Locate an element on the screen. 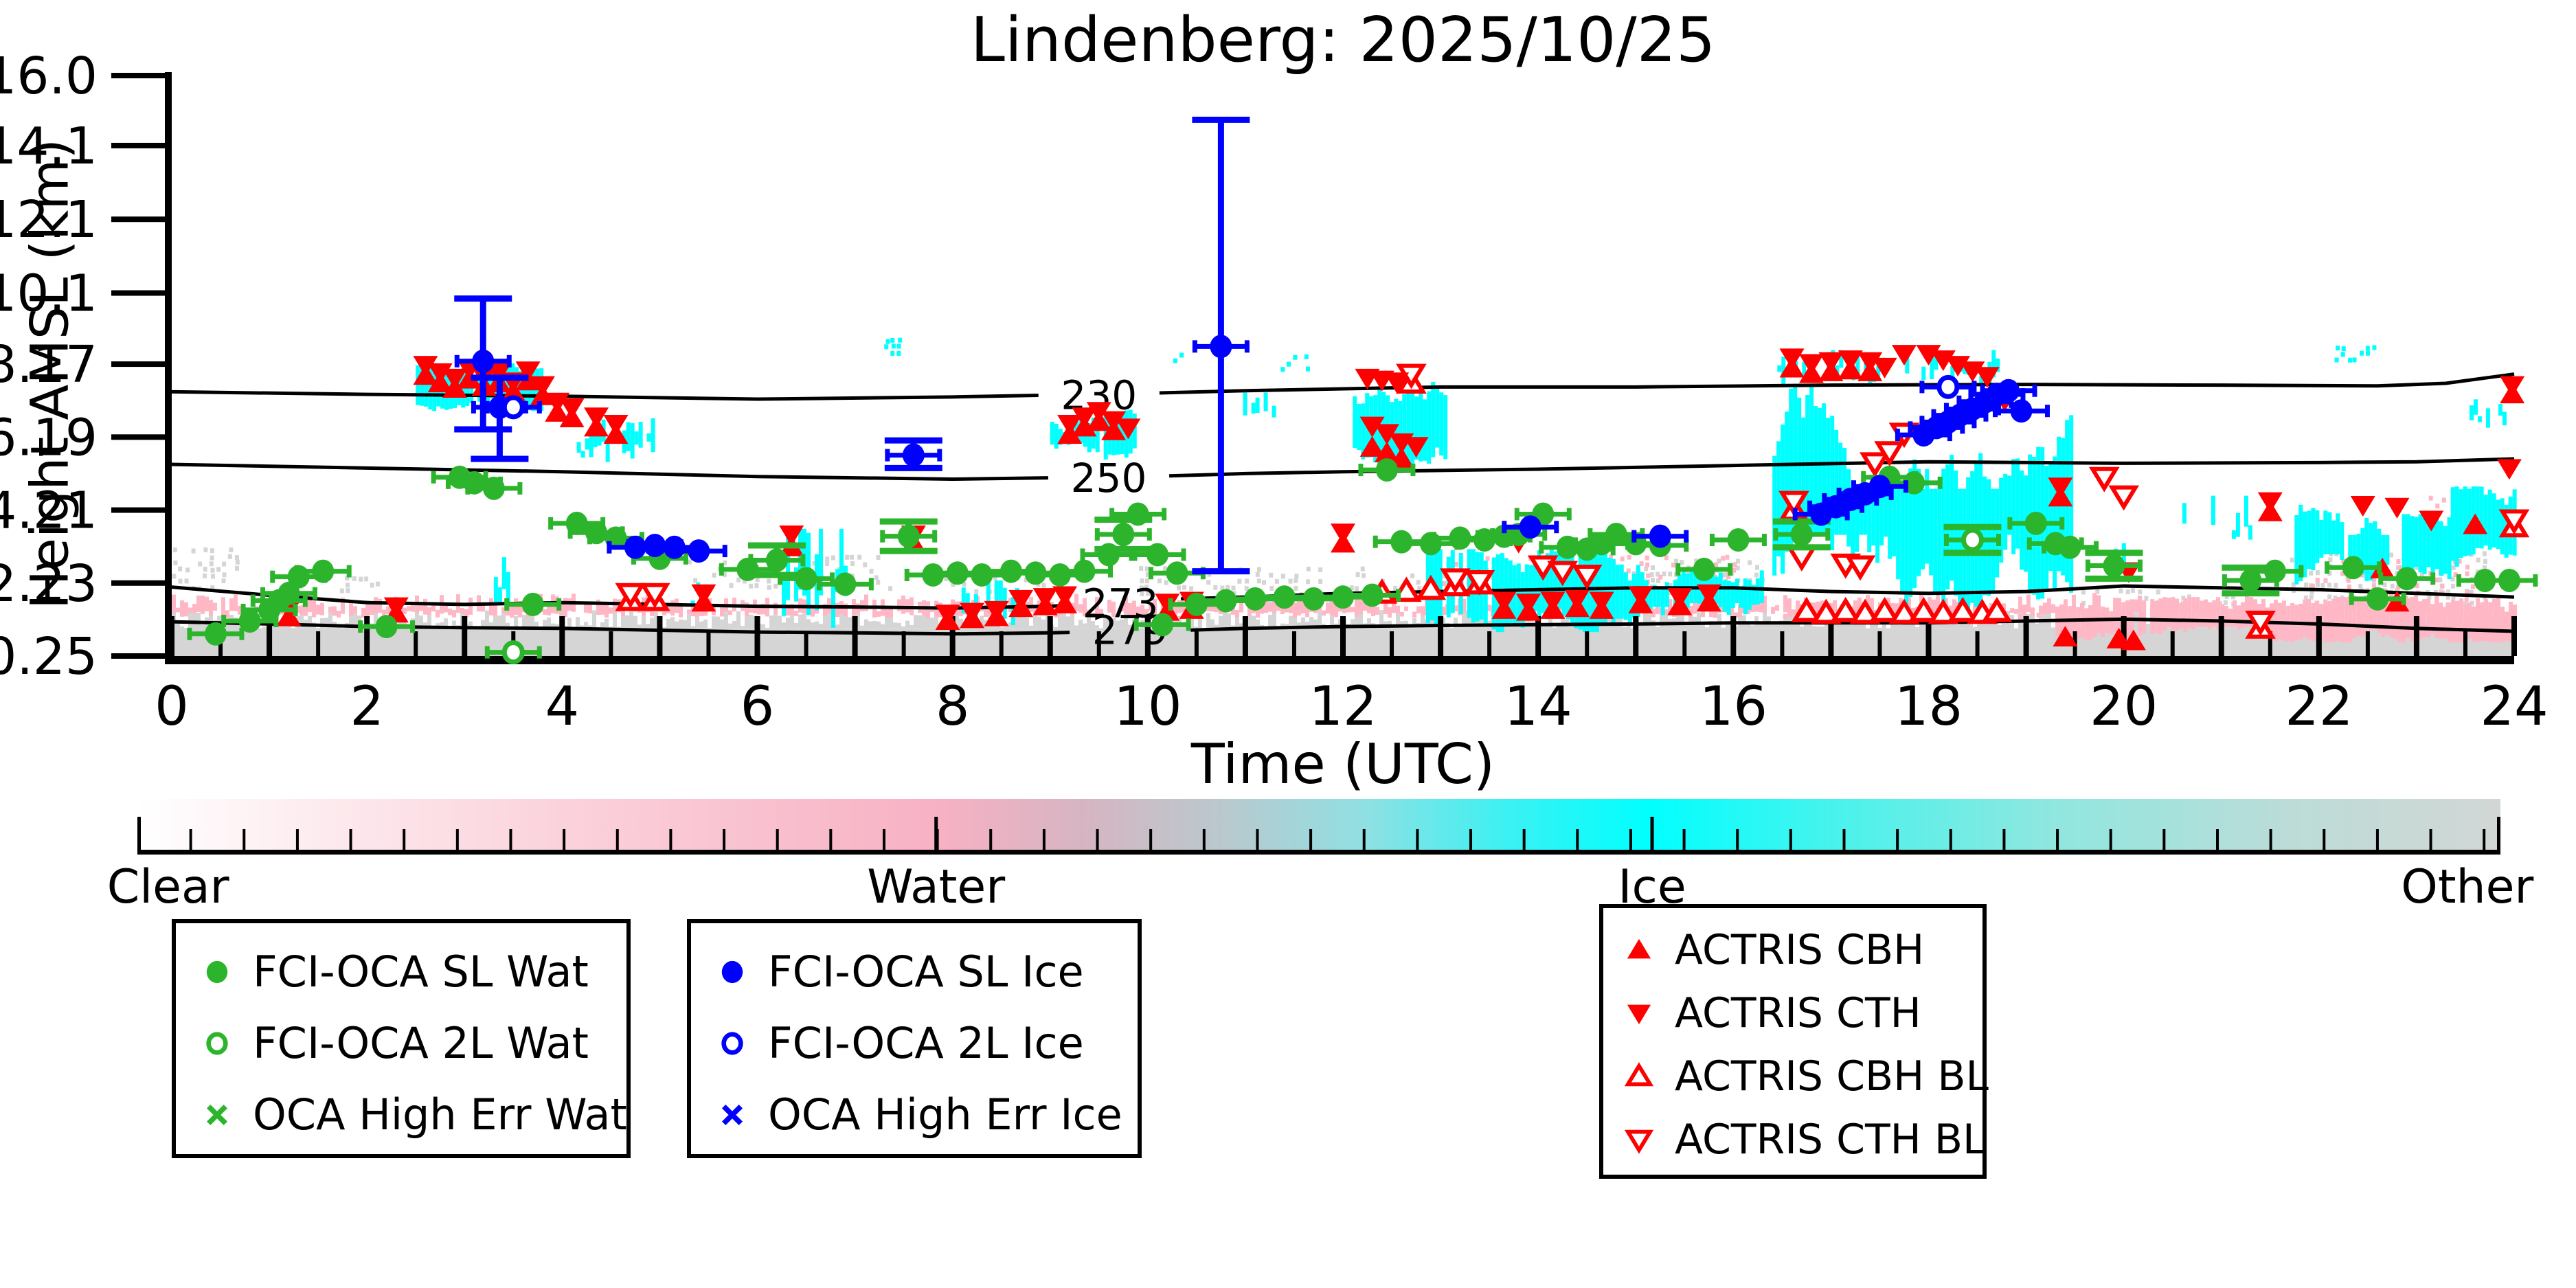  series-fci_oca_2l_wat is located at coordinates (1243, 594).